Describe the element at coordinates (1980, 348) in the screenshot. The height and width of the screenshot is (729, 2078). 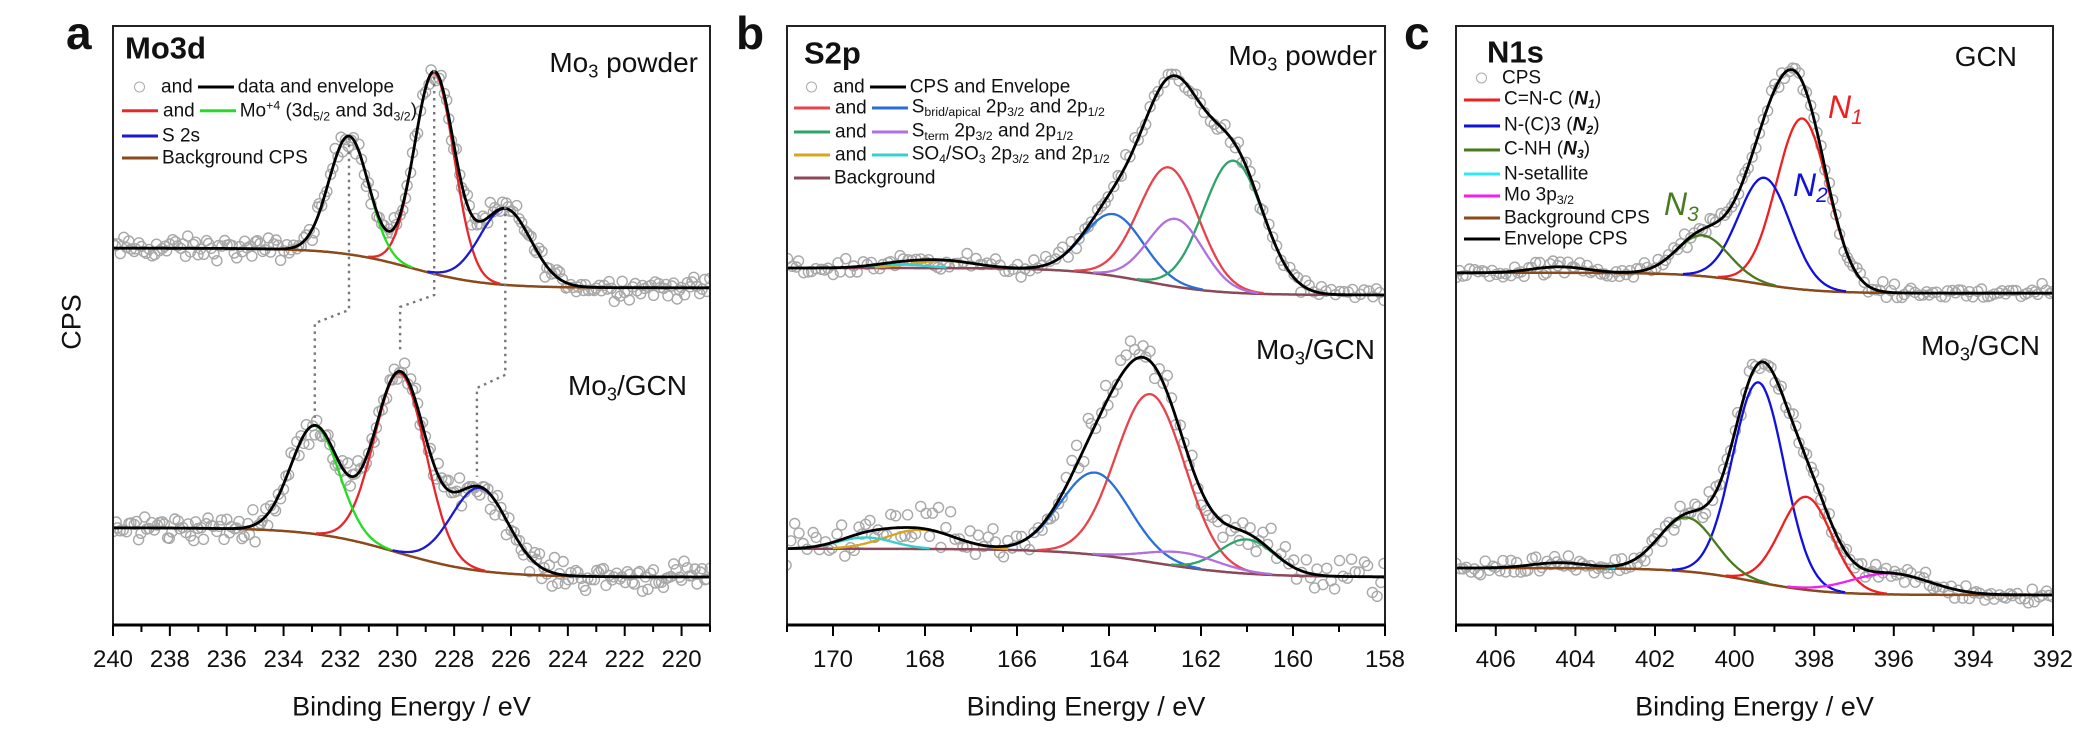
I see `sample-label: Mo3/GCN` at that location.